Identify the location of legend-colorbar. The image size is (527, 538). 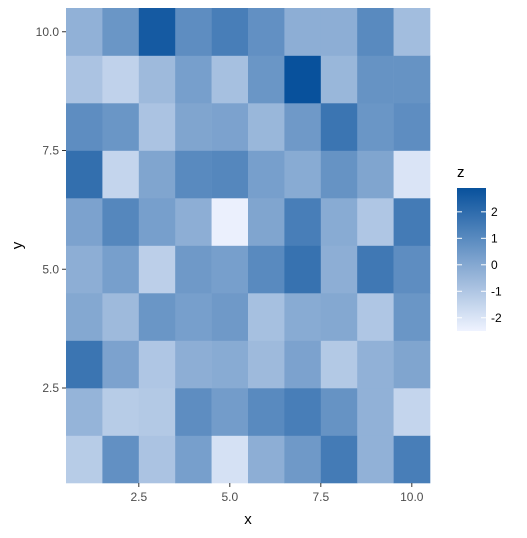
(471, 259).